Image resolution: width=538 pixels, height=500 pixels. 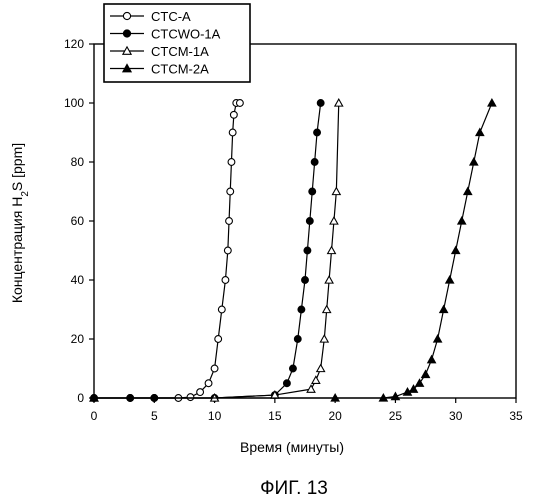 I want to click on legend-label-ctcm-1a: CTCM-1A, so click(x=180, y=51).